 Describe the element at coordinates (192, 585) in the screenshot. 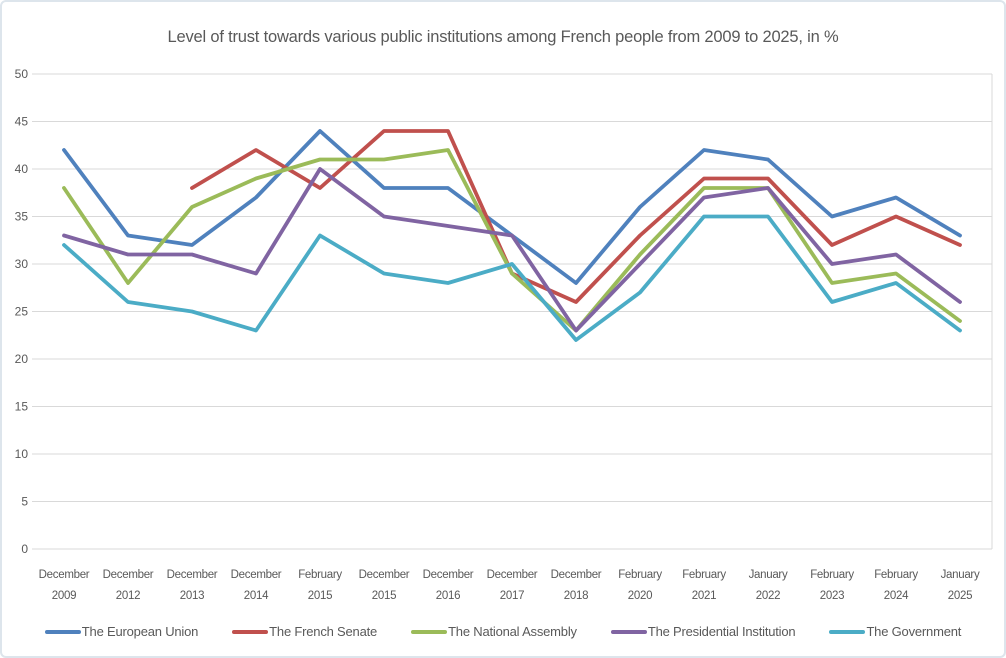

I see `x-axis-label: December 2013` at that location.